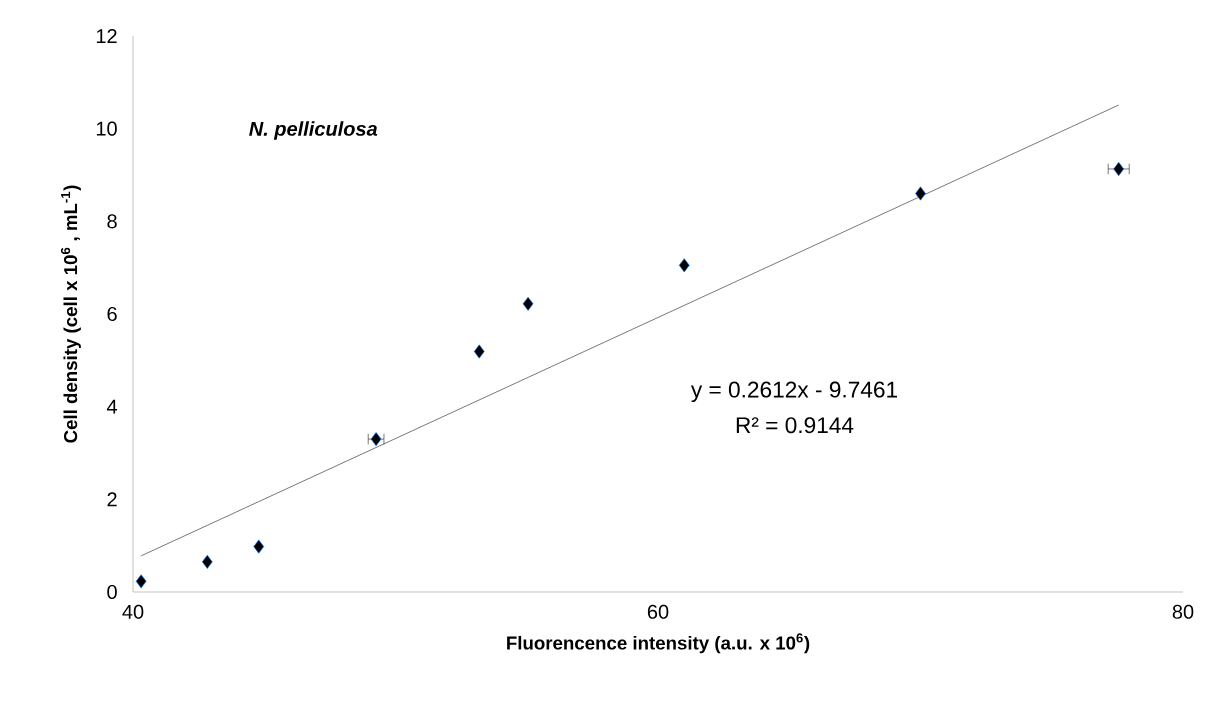 The width and height of the screenshot is (1213, 706). What do you see at coordinates (1183, 611) in the screenshot?
I see `x-tick-label: 80` at bounding box center [1183, 611].